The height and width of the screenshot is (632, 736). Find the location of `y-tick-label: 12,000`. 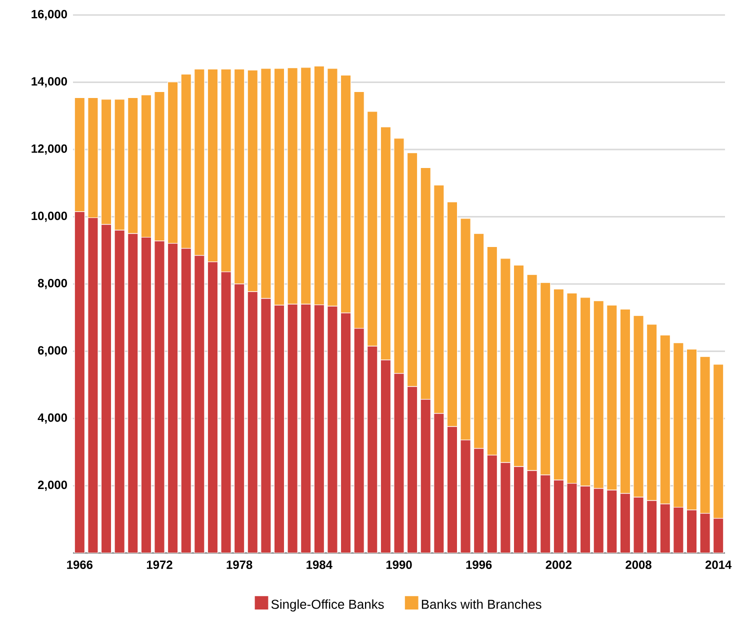

y-tick-label: 12,000 is located at coordinates (49, 149).